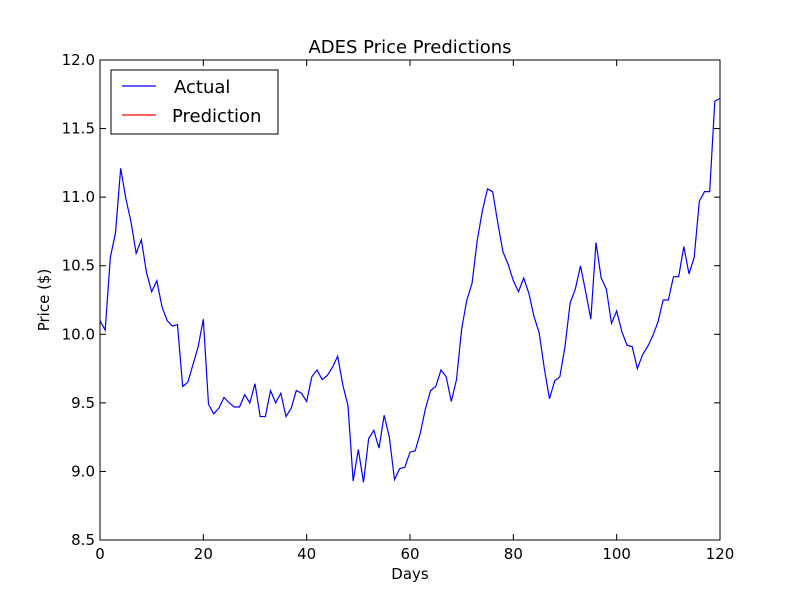 The image size is (800, 600). I want to click on y-tick-label: 11.0, so click(78, 197).